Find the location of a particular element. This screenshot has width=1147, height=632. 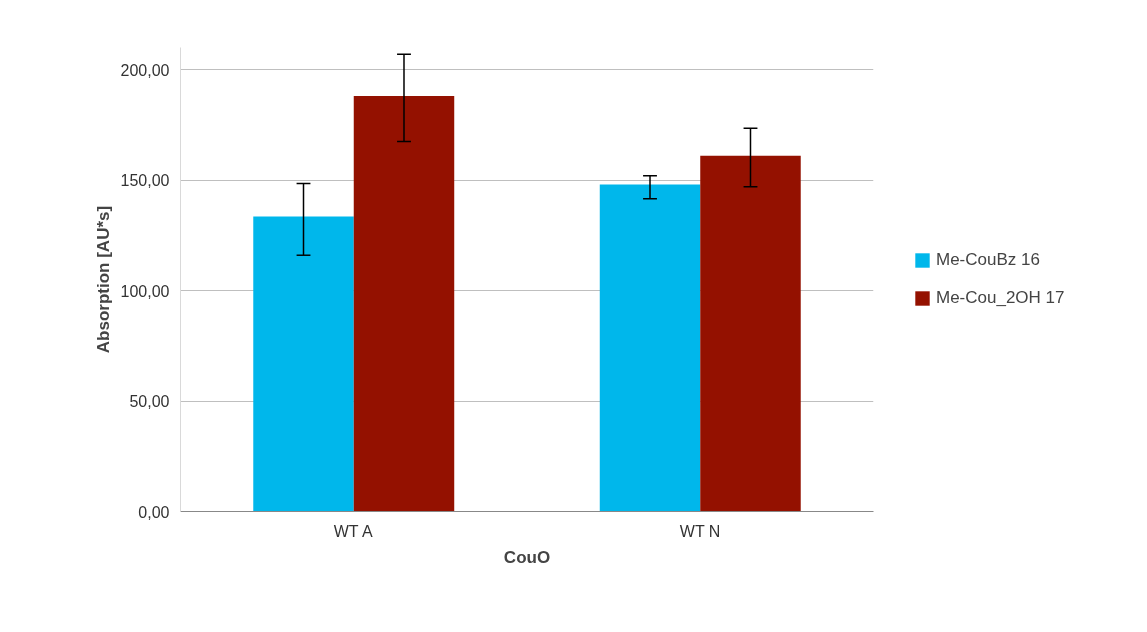

y-tick-label: 100,00 is located at coordinates (145, 291).